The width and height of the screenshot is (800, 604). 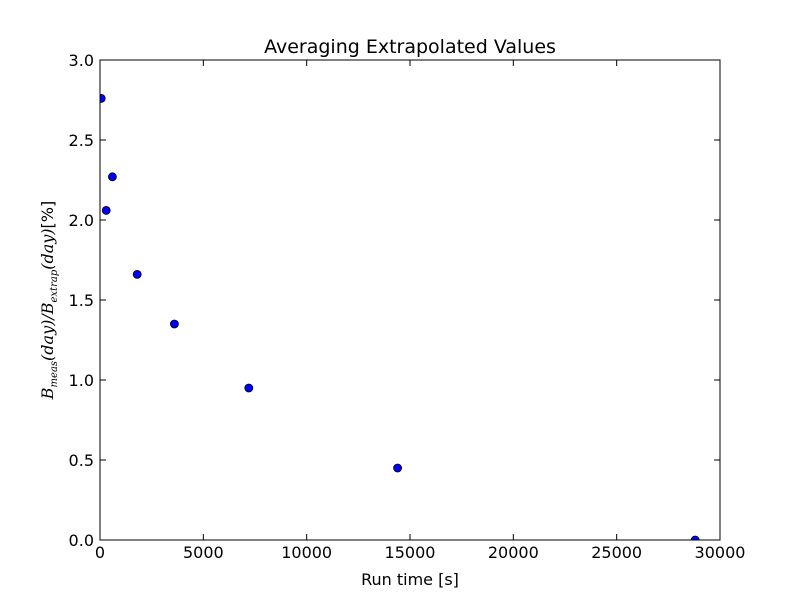 I want to click on y-tick-label: 0.0, so click(x=81, y=540).